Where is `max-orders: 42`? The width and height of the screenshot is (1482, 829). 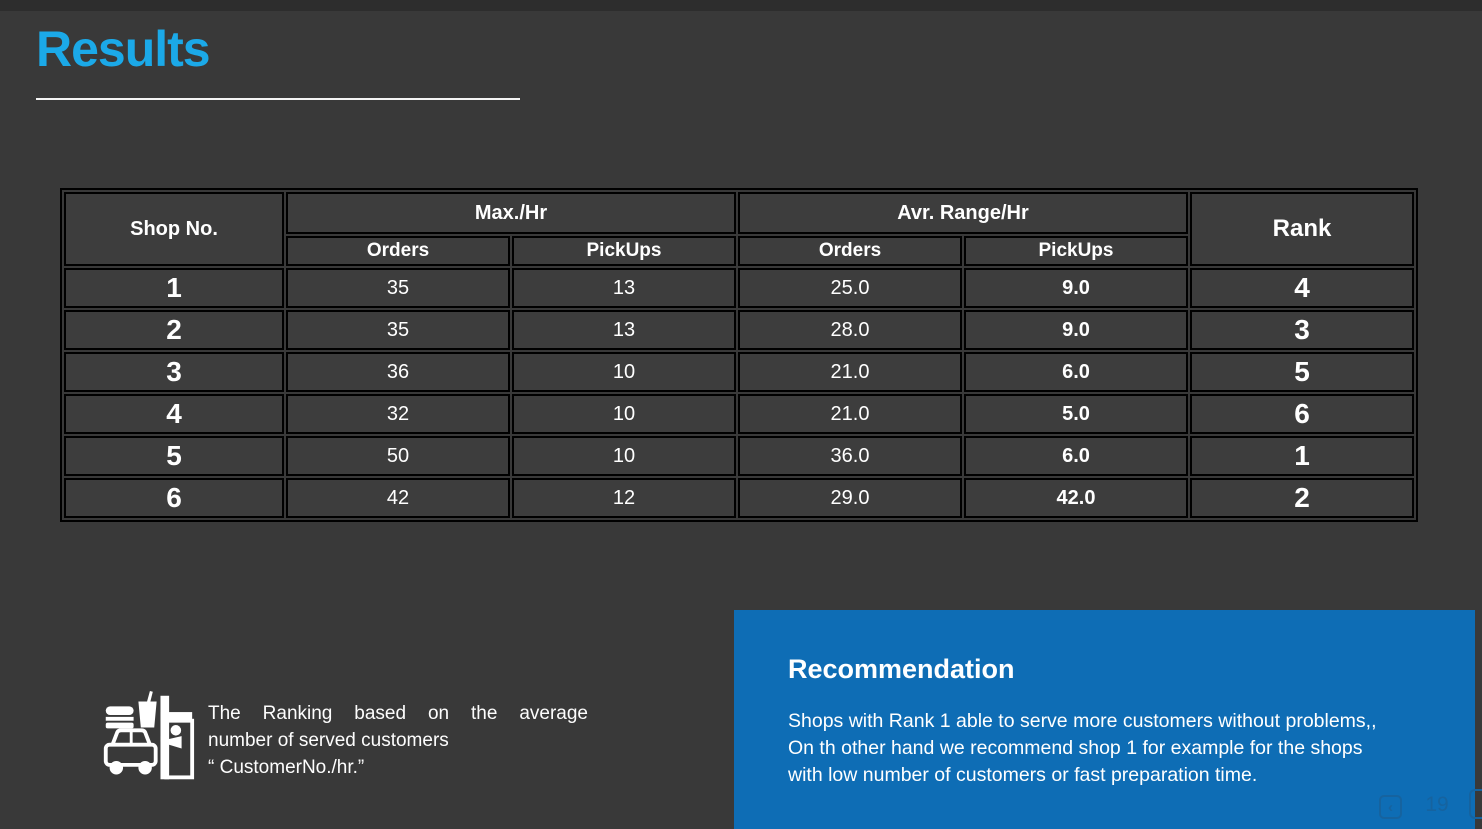
max-orders: 42 is located at coordinates (398, 498).